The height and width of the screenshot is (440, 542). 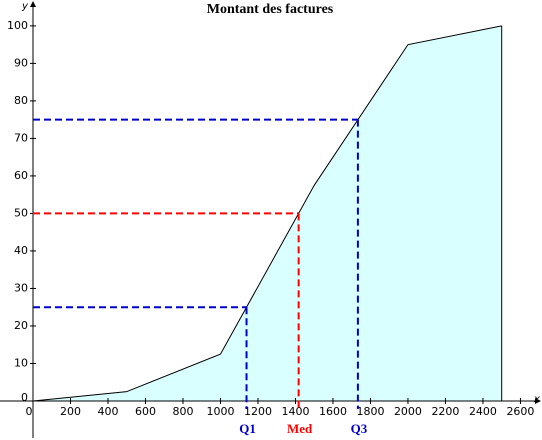 What do you see at coordinates (21, 62) in the screenshot?
I see `y-tick-label: 90` at bounding box center [21, 62].